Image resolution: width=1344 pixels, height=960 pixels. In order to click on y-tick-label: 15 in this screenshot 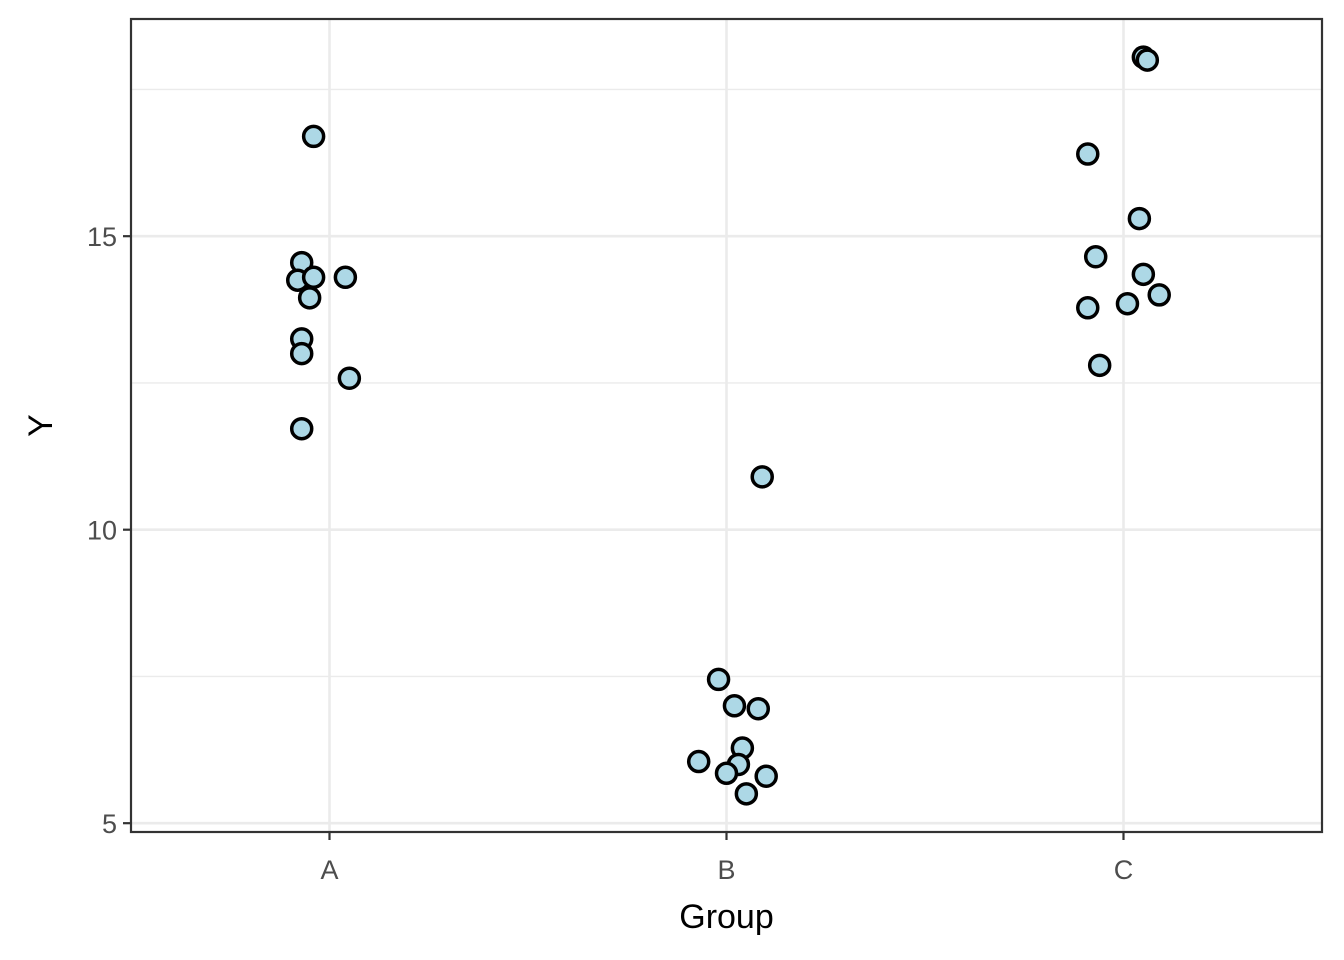, I will do `click(102, 237)`.